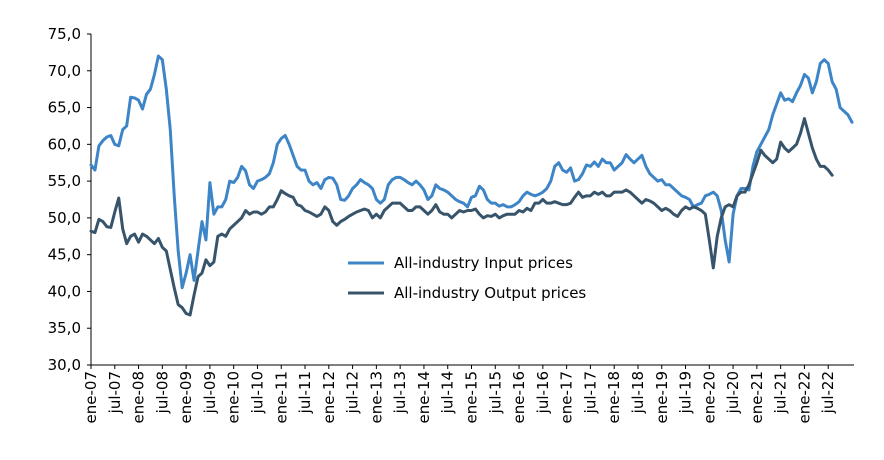  I want to click on legend-label-input-prices: All-industry Input prices, so click(483, 263).